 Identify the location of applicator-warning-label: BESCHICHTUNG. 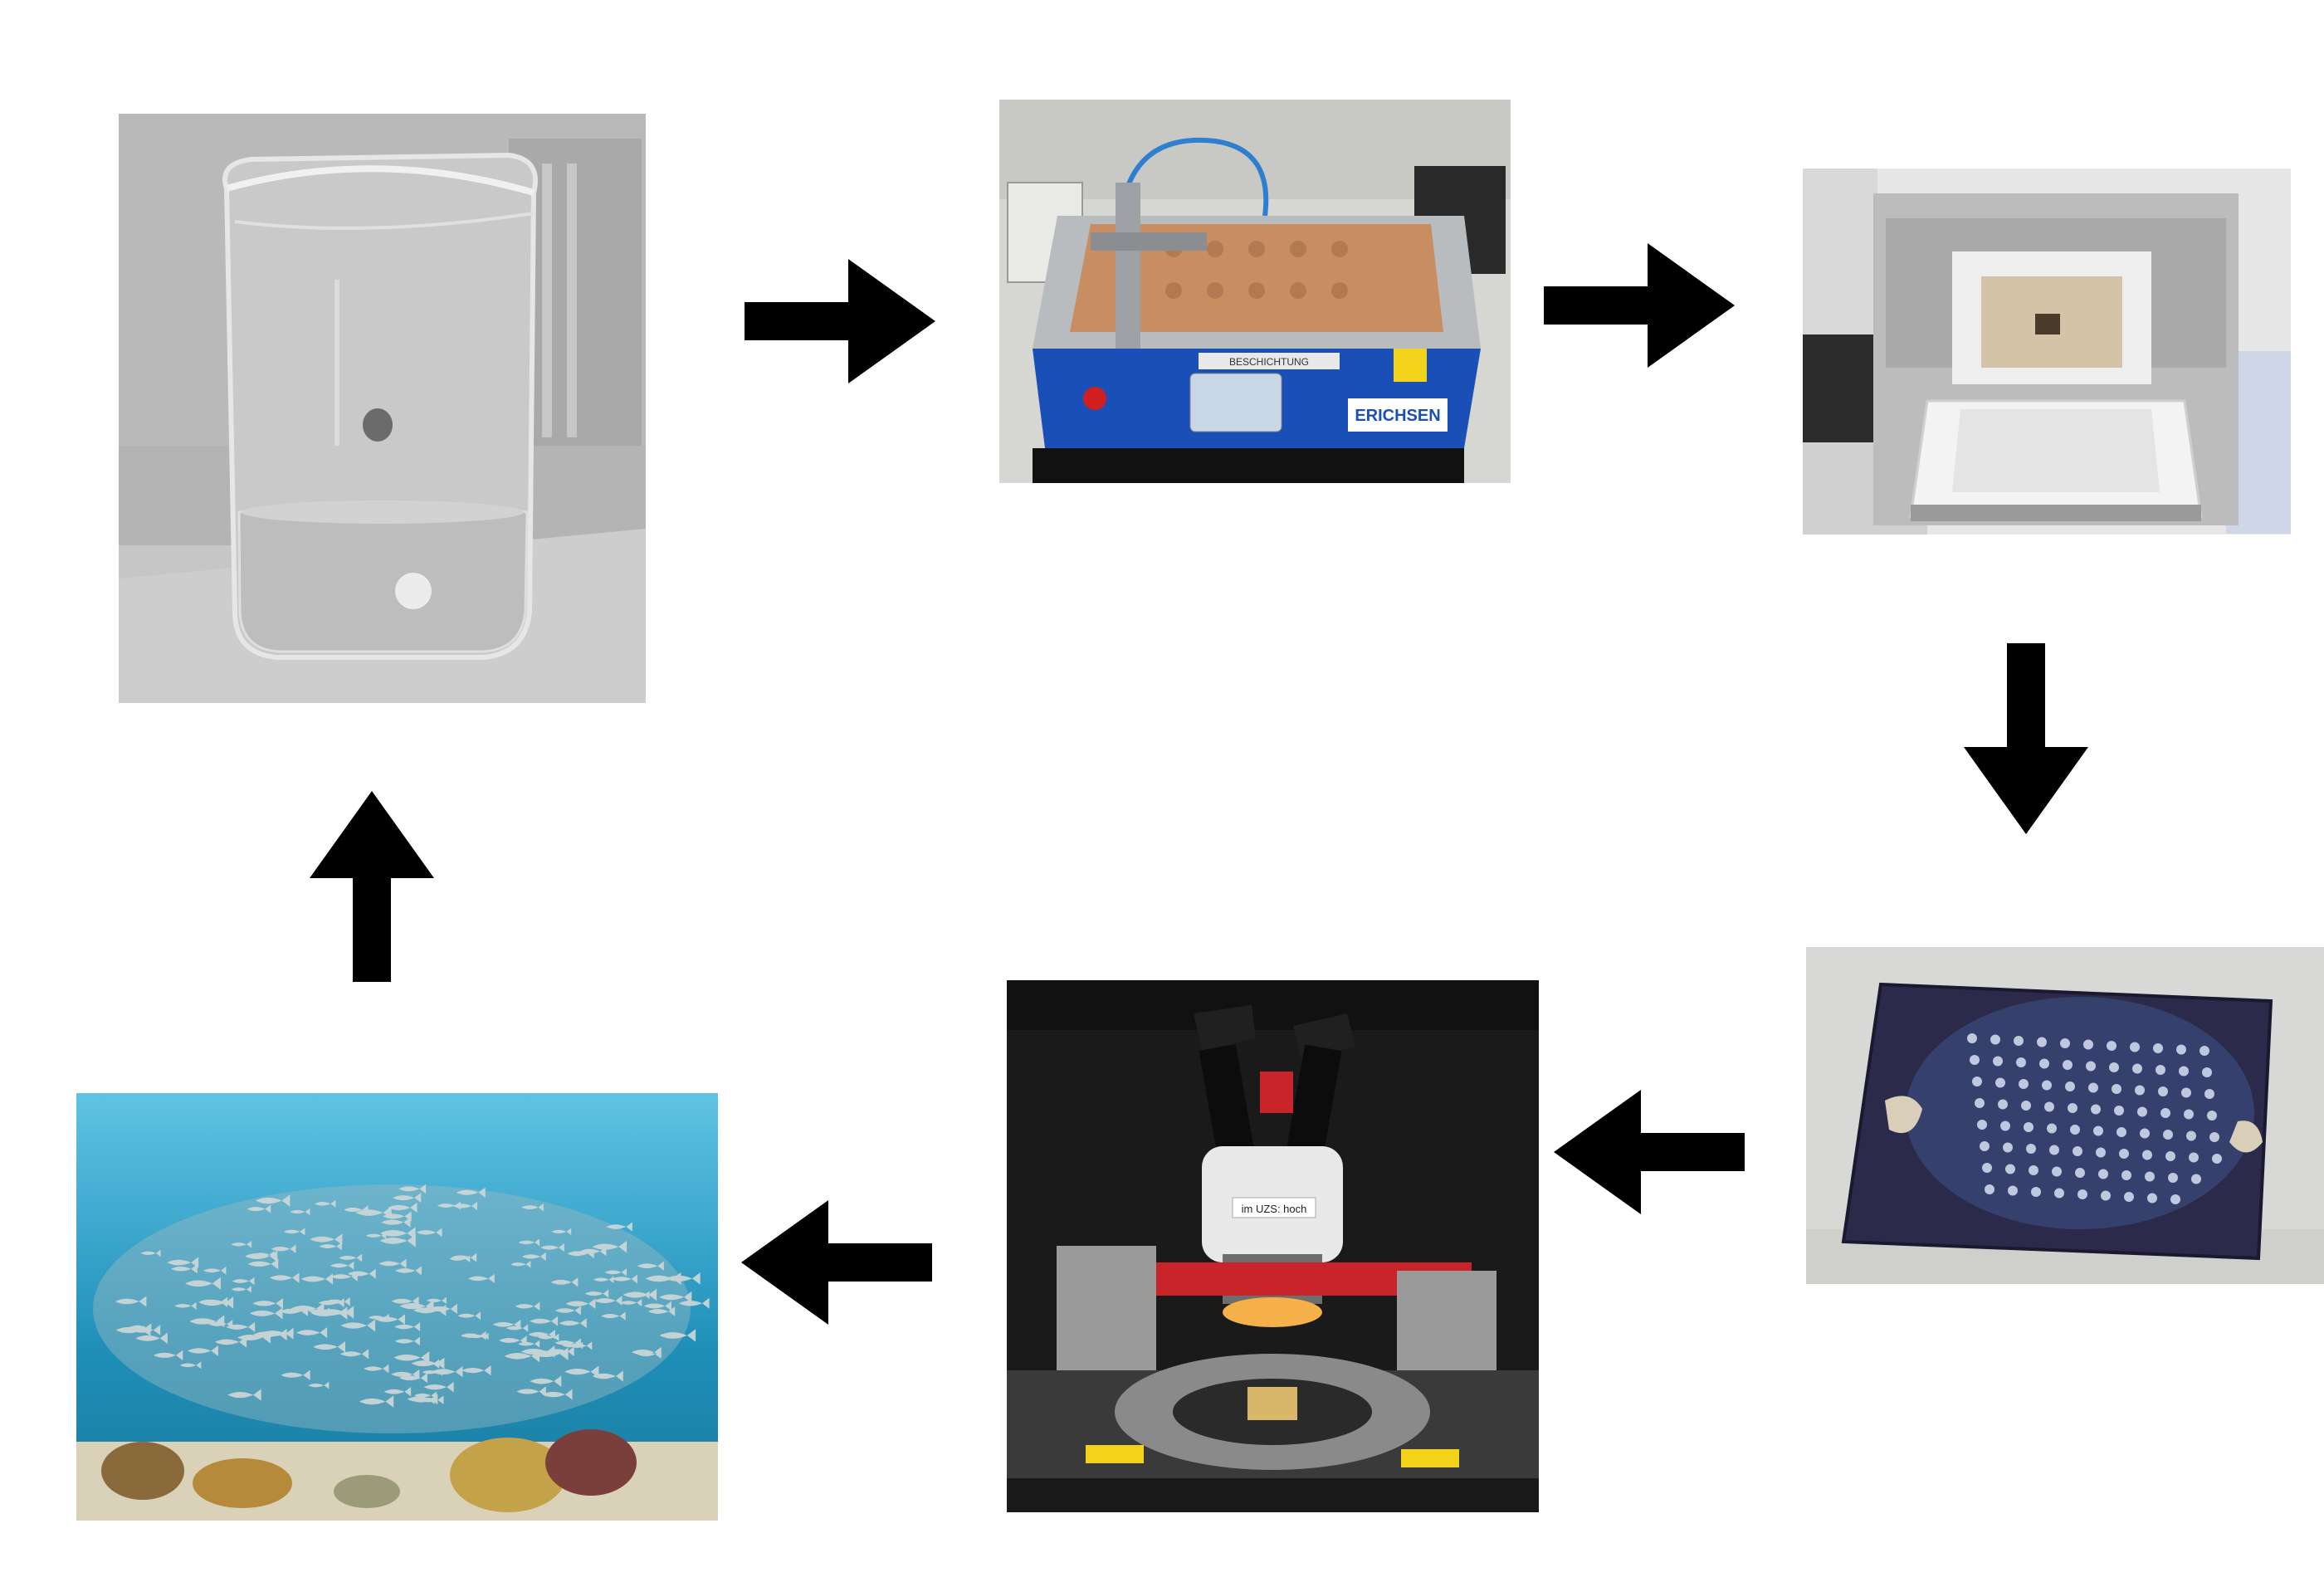
(1269, 362).